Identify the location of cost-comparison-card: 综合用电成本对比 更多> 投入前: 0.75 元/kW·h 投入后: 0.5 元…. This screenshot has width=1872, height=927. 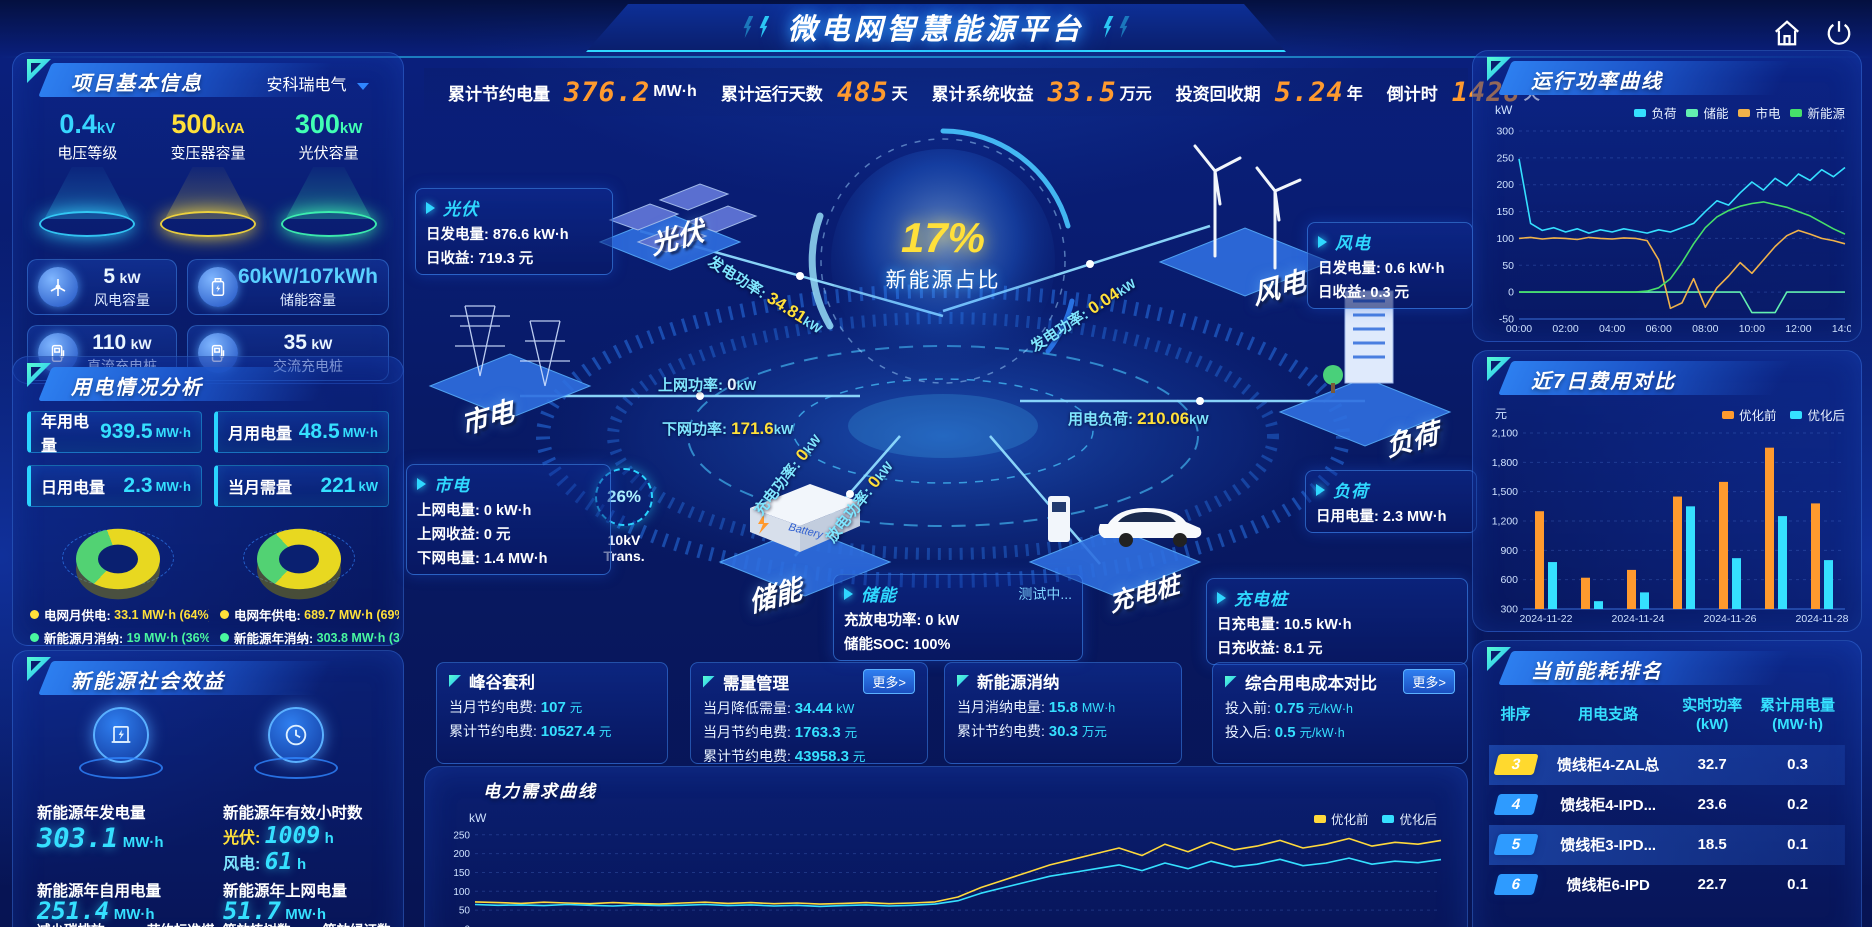
(1340, 713).